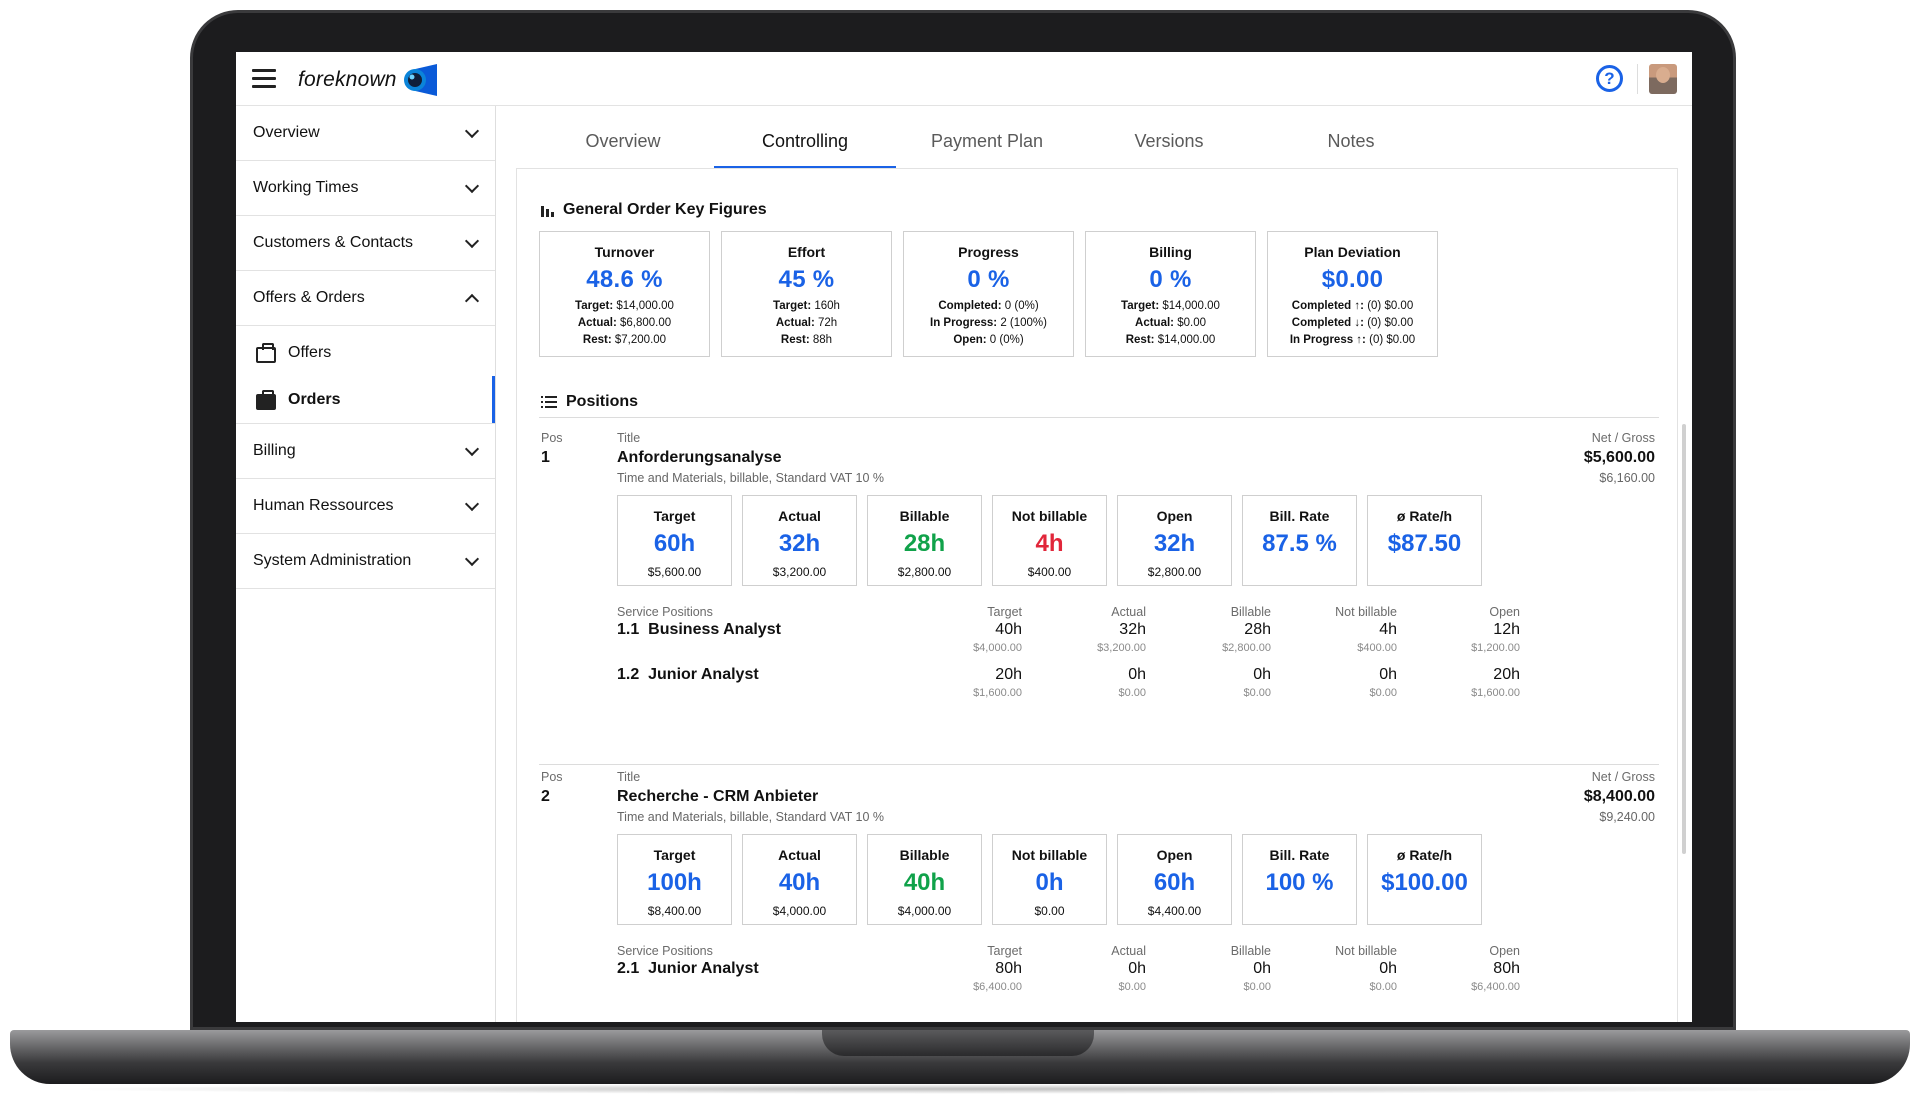 This screenshot has width=1920, height=1107. Describe the element at coordinates (1250, 951) in the screenshot. I see `service-column-header: Billable` at that location.